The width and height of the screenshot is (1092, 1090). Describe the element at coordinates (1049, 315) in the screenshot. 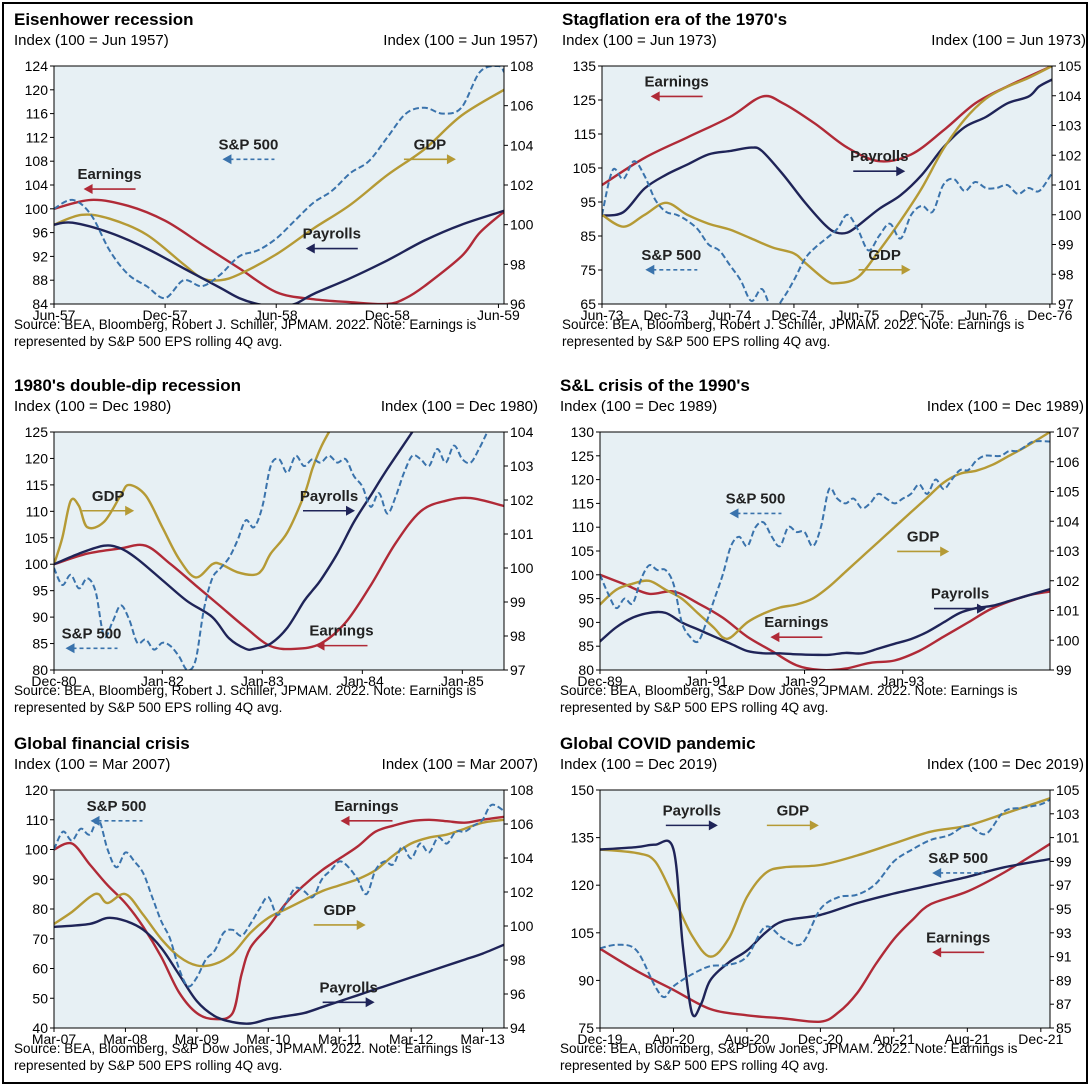

I see `x-tick-label: Dec-76` at that location.